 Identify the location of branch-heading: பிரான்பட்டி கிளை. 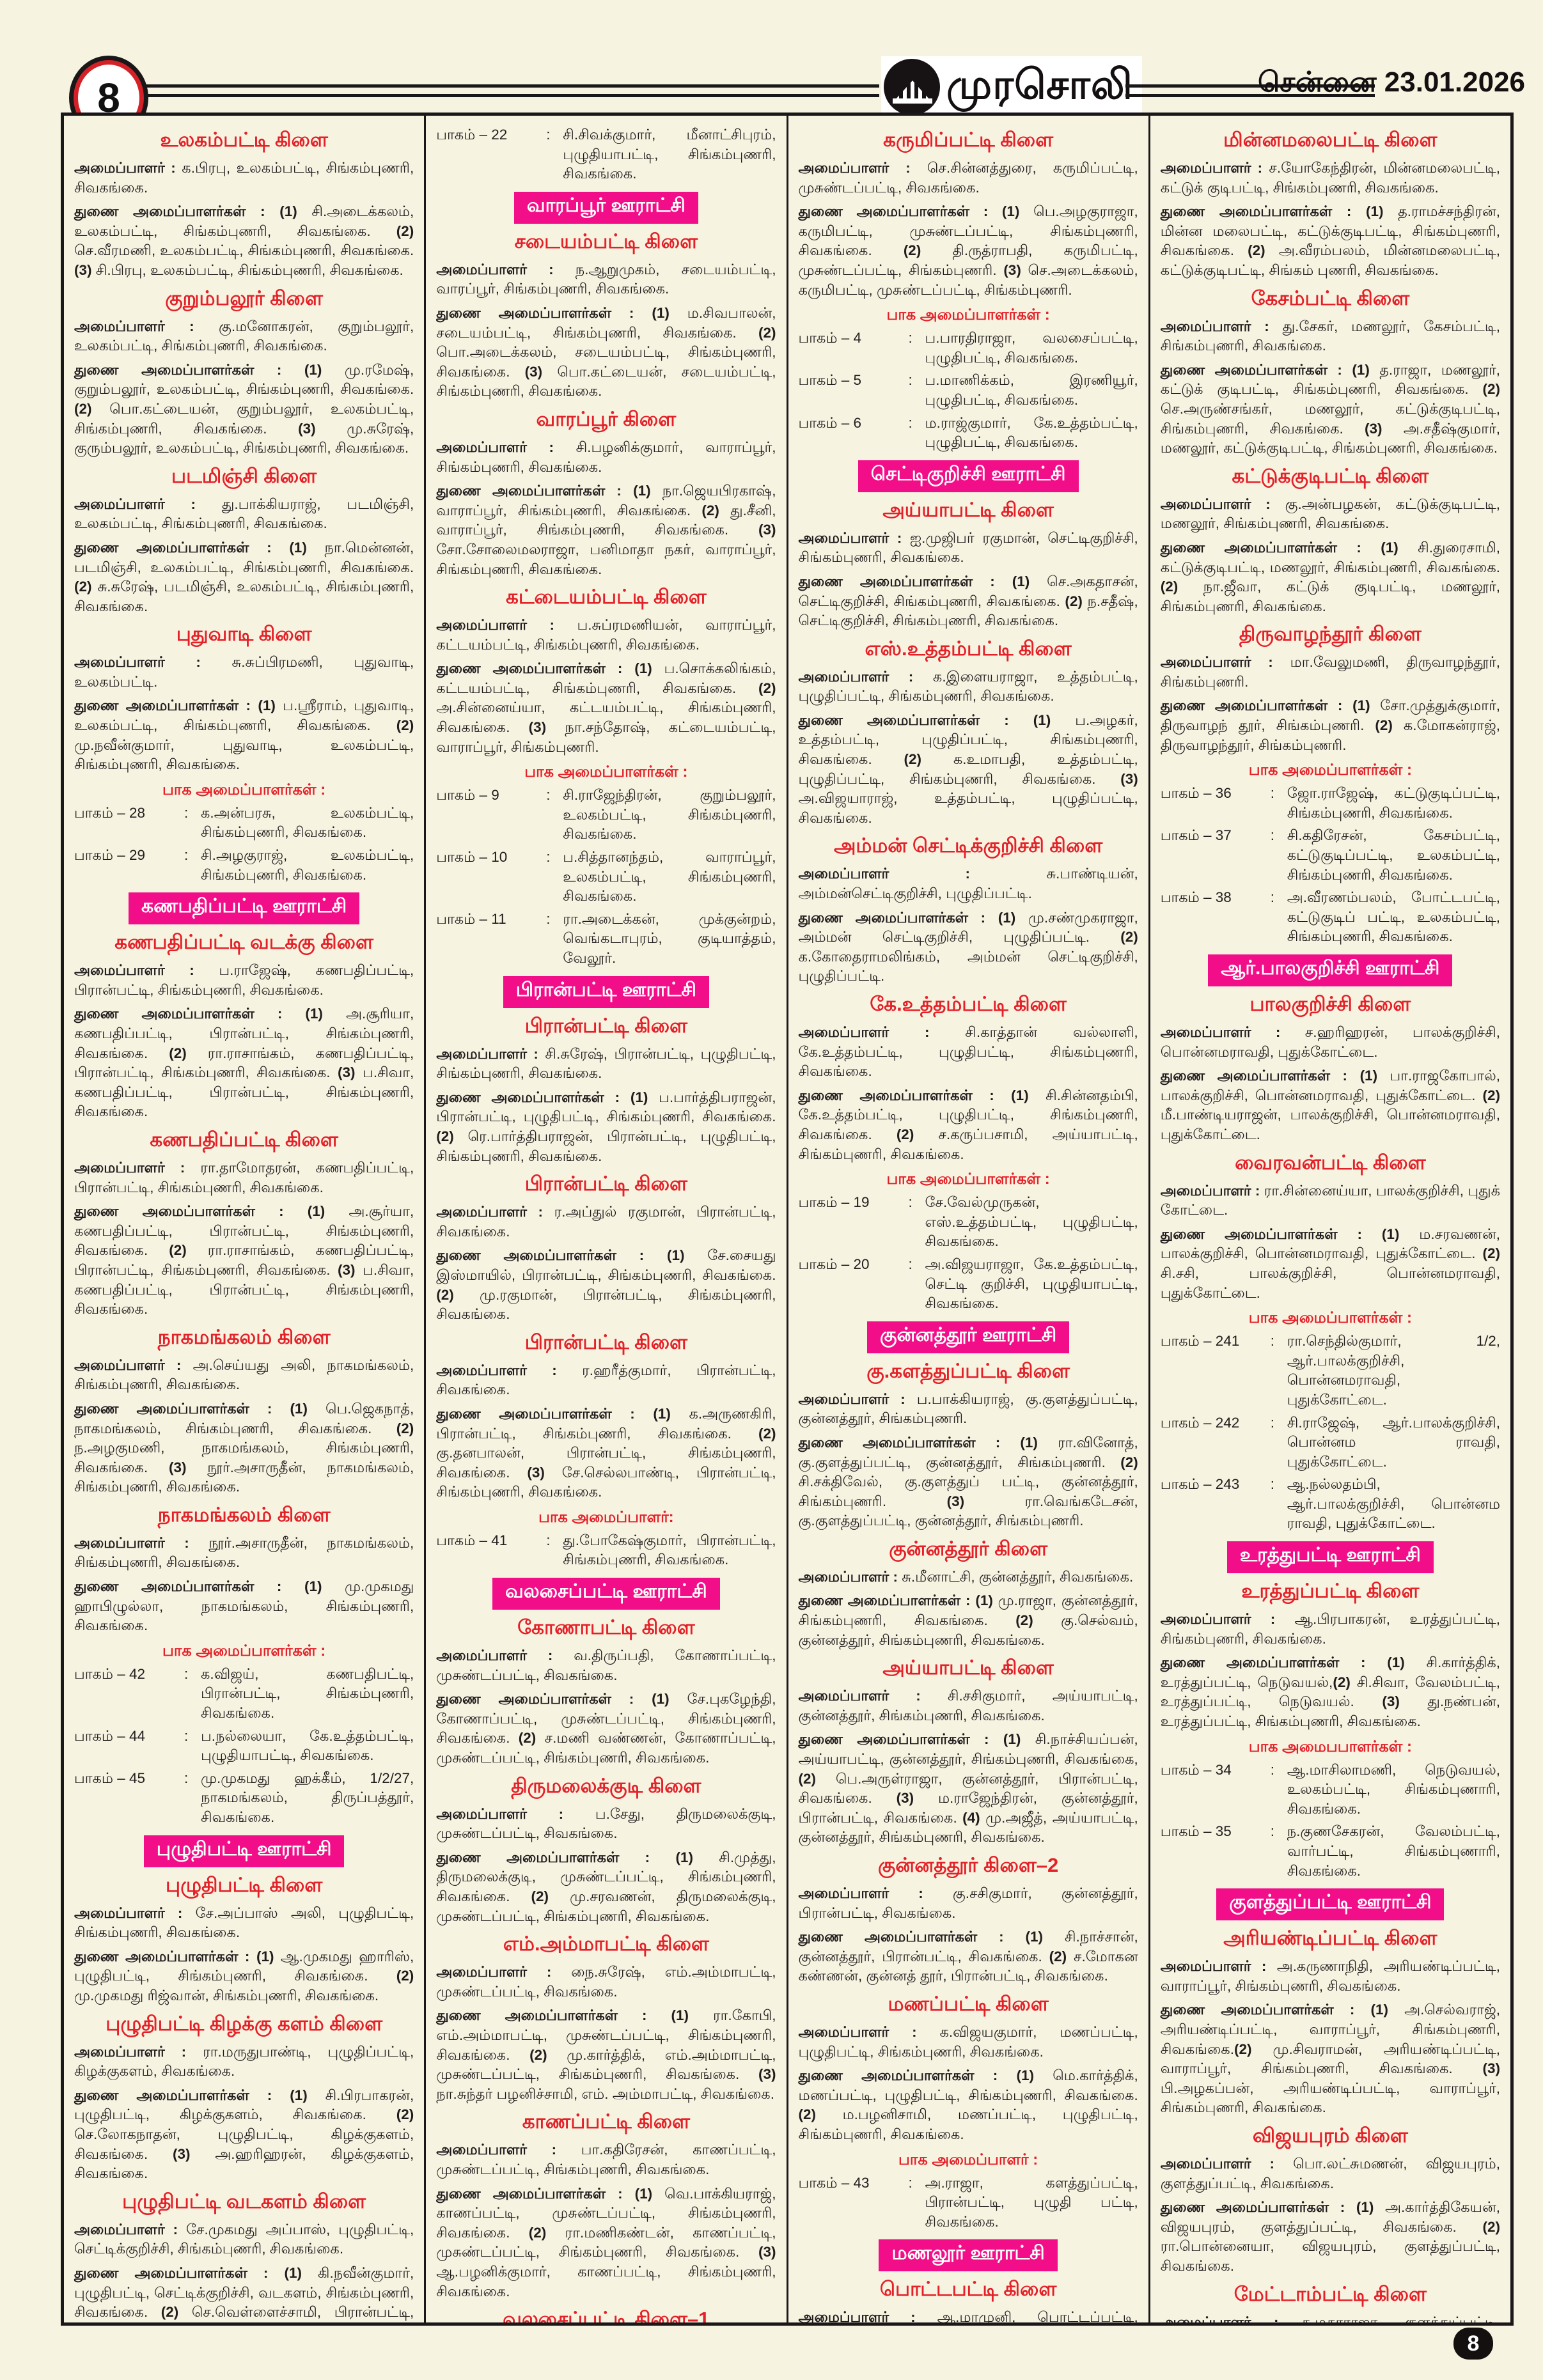
(606, 1183).